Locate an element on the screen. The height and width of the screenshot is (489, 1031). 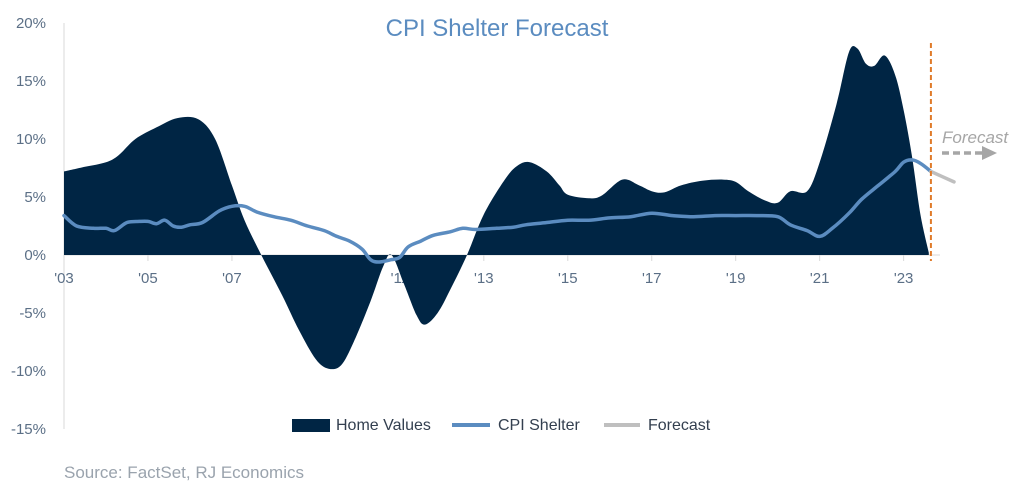
forecast-annotation: Forecast is located at coordinates (975, 137).